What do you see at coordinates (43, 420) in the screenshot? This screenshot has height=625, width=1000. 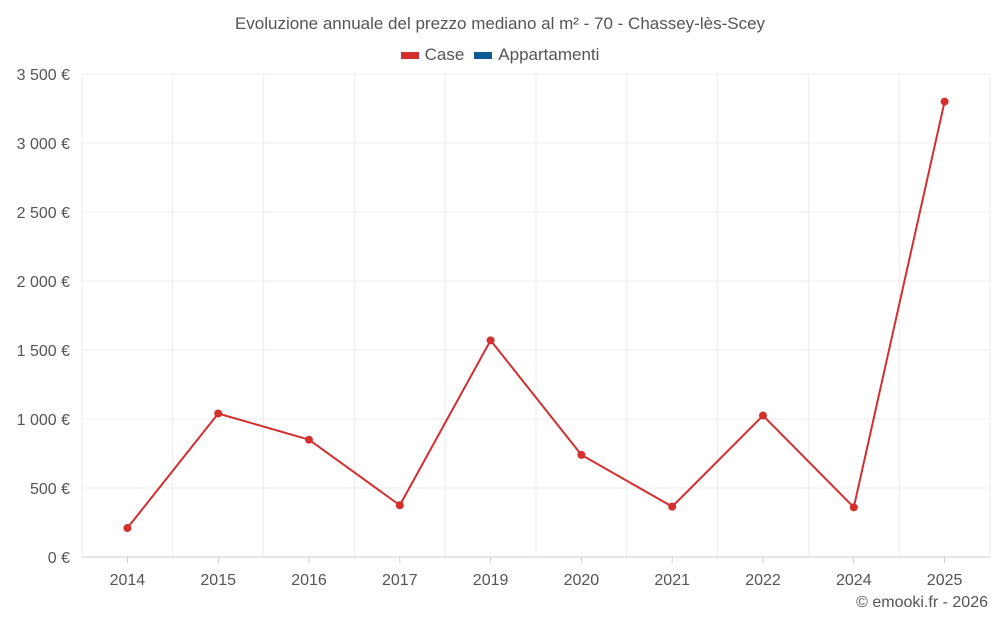 I see `y-tick-label: 1 000 €` at bounding box center [43, 420].